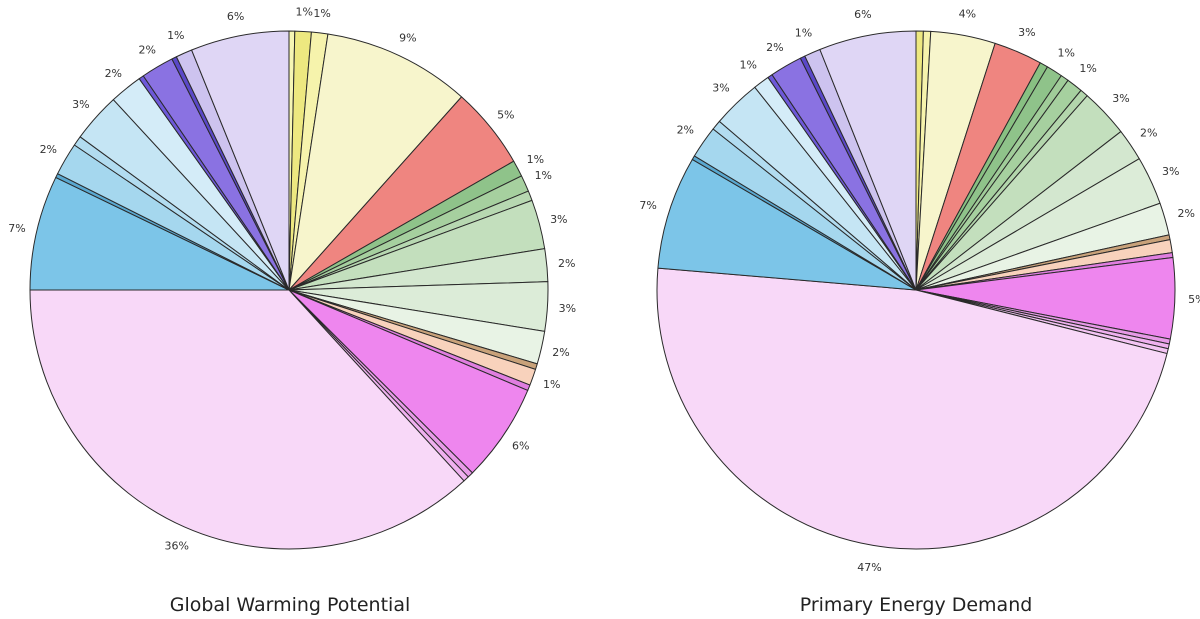  I want to click on slice-percent-label: 47%, so click(869, 567).